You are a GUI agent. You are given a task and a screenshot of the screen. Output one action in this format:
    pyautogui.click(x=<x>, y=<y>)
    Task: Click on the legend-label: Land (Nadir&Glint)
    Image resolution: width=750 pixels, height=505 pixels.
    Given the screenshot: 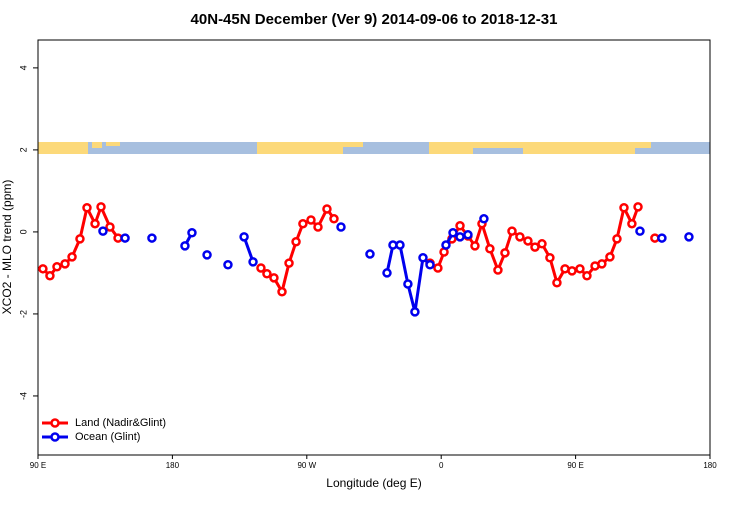 What is the action you would take?
    pyautogui.click(x=120, y=423)
    